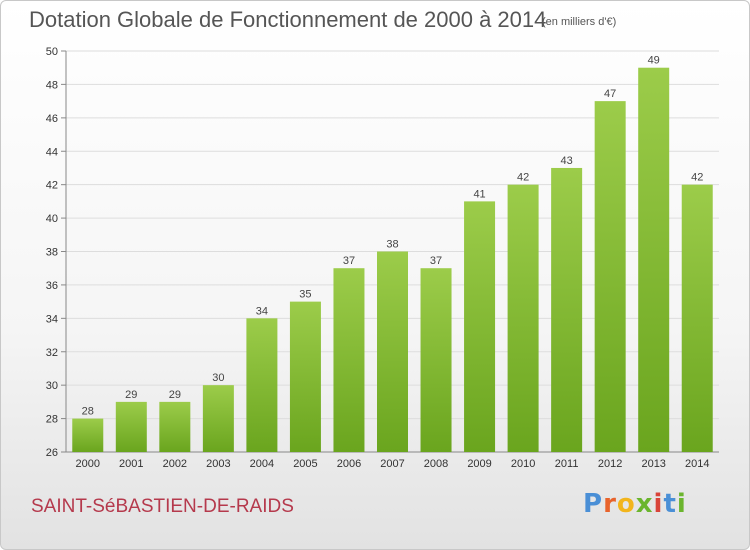  I want to click on chart-subtitle: (en milliers d'€), so click(579, 22).